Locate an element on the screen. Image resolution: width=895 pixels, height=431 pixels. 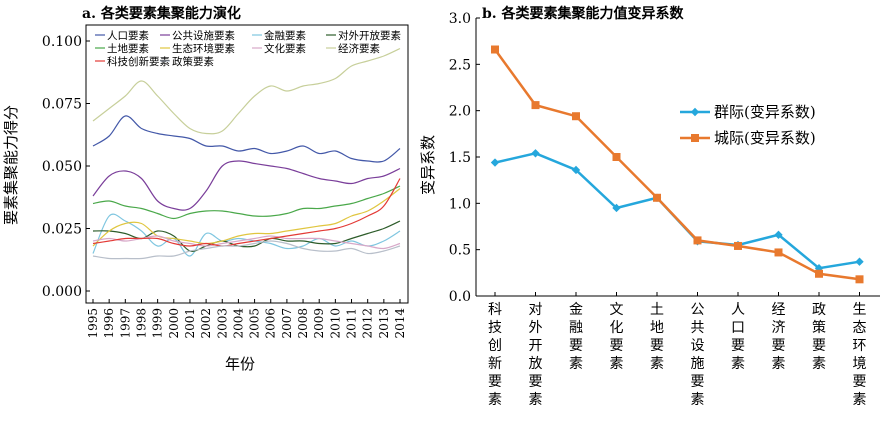
x-tick-label: 文化要素 is located at coordinates (617, 337).